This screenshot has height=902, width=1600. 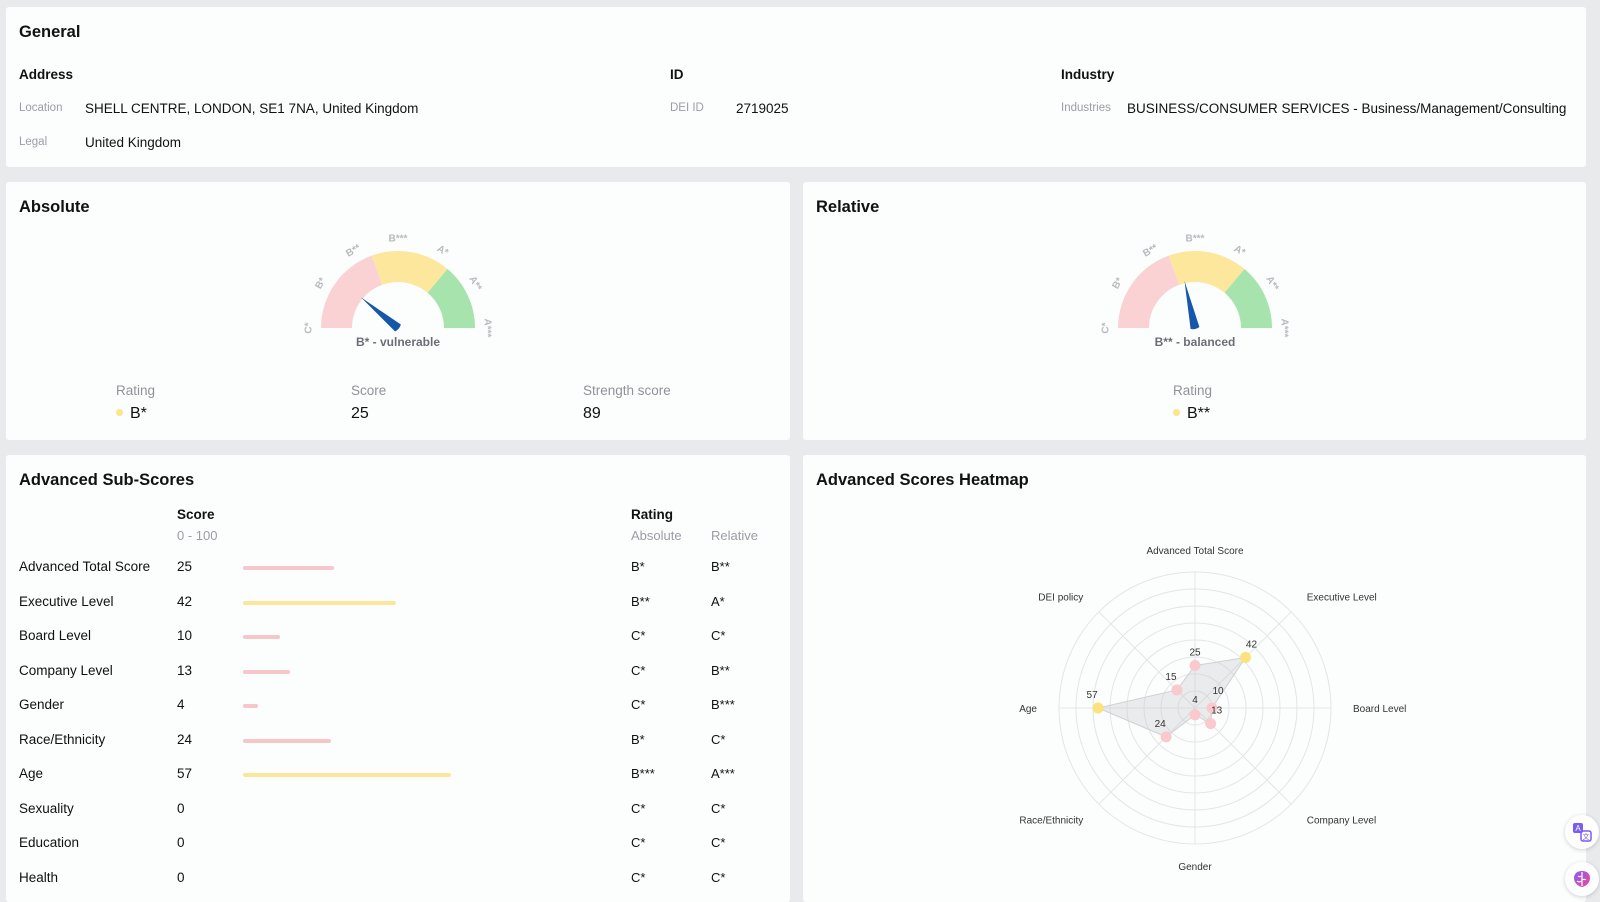 What do you see at coordinates (677, 74) in the screenshot?
I see `id-heading: ID` at bounding box center [677, 74].